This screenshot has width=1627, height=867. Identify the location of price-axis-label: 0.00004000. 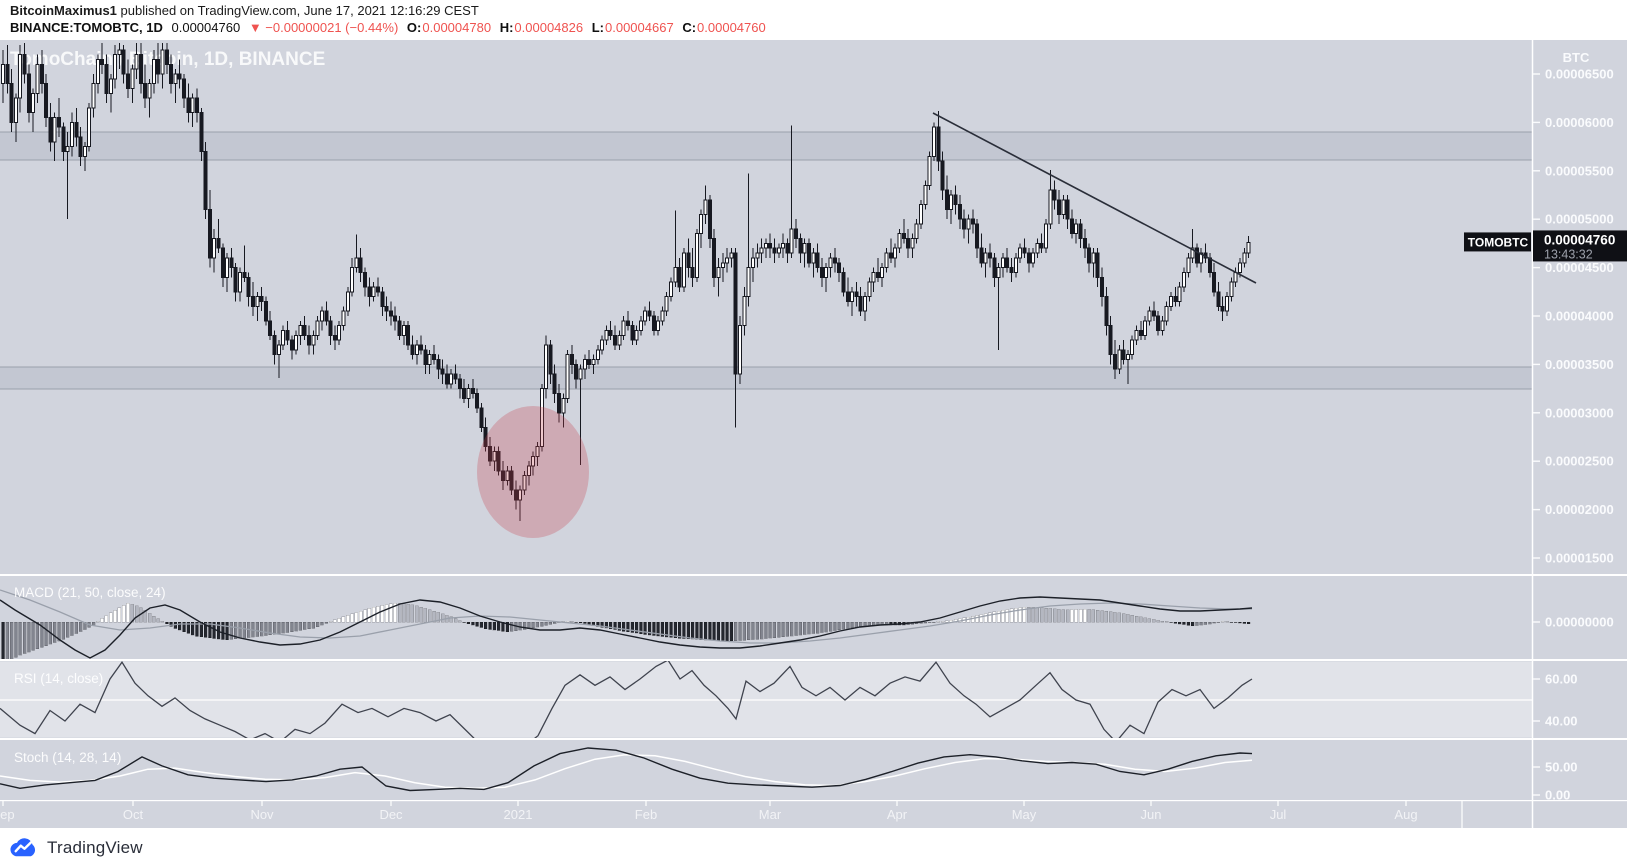
(1579, 316).